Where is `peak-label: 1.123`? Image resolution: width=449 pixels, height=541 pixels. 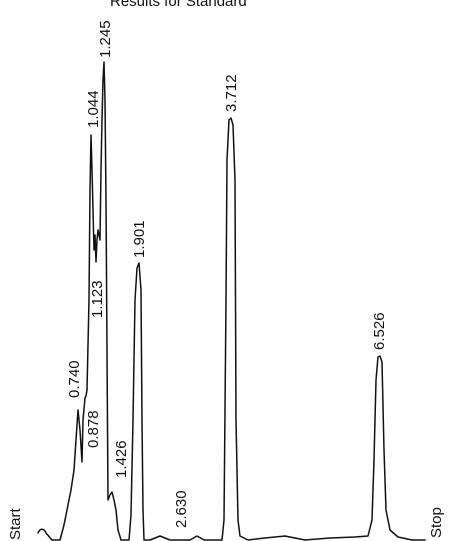 peak-label: 1.123 is located at coordinates (97, 299).